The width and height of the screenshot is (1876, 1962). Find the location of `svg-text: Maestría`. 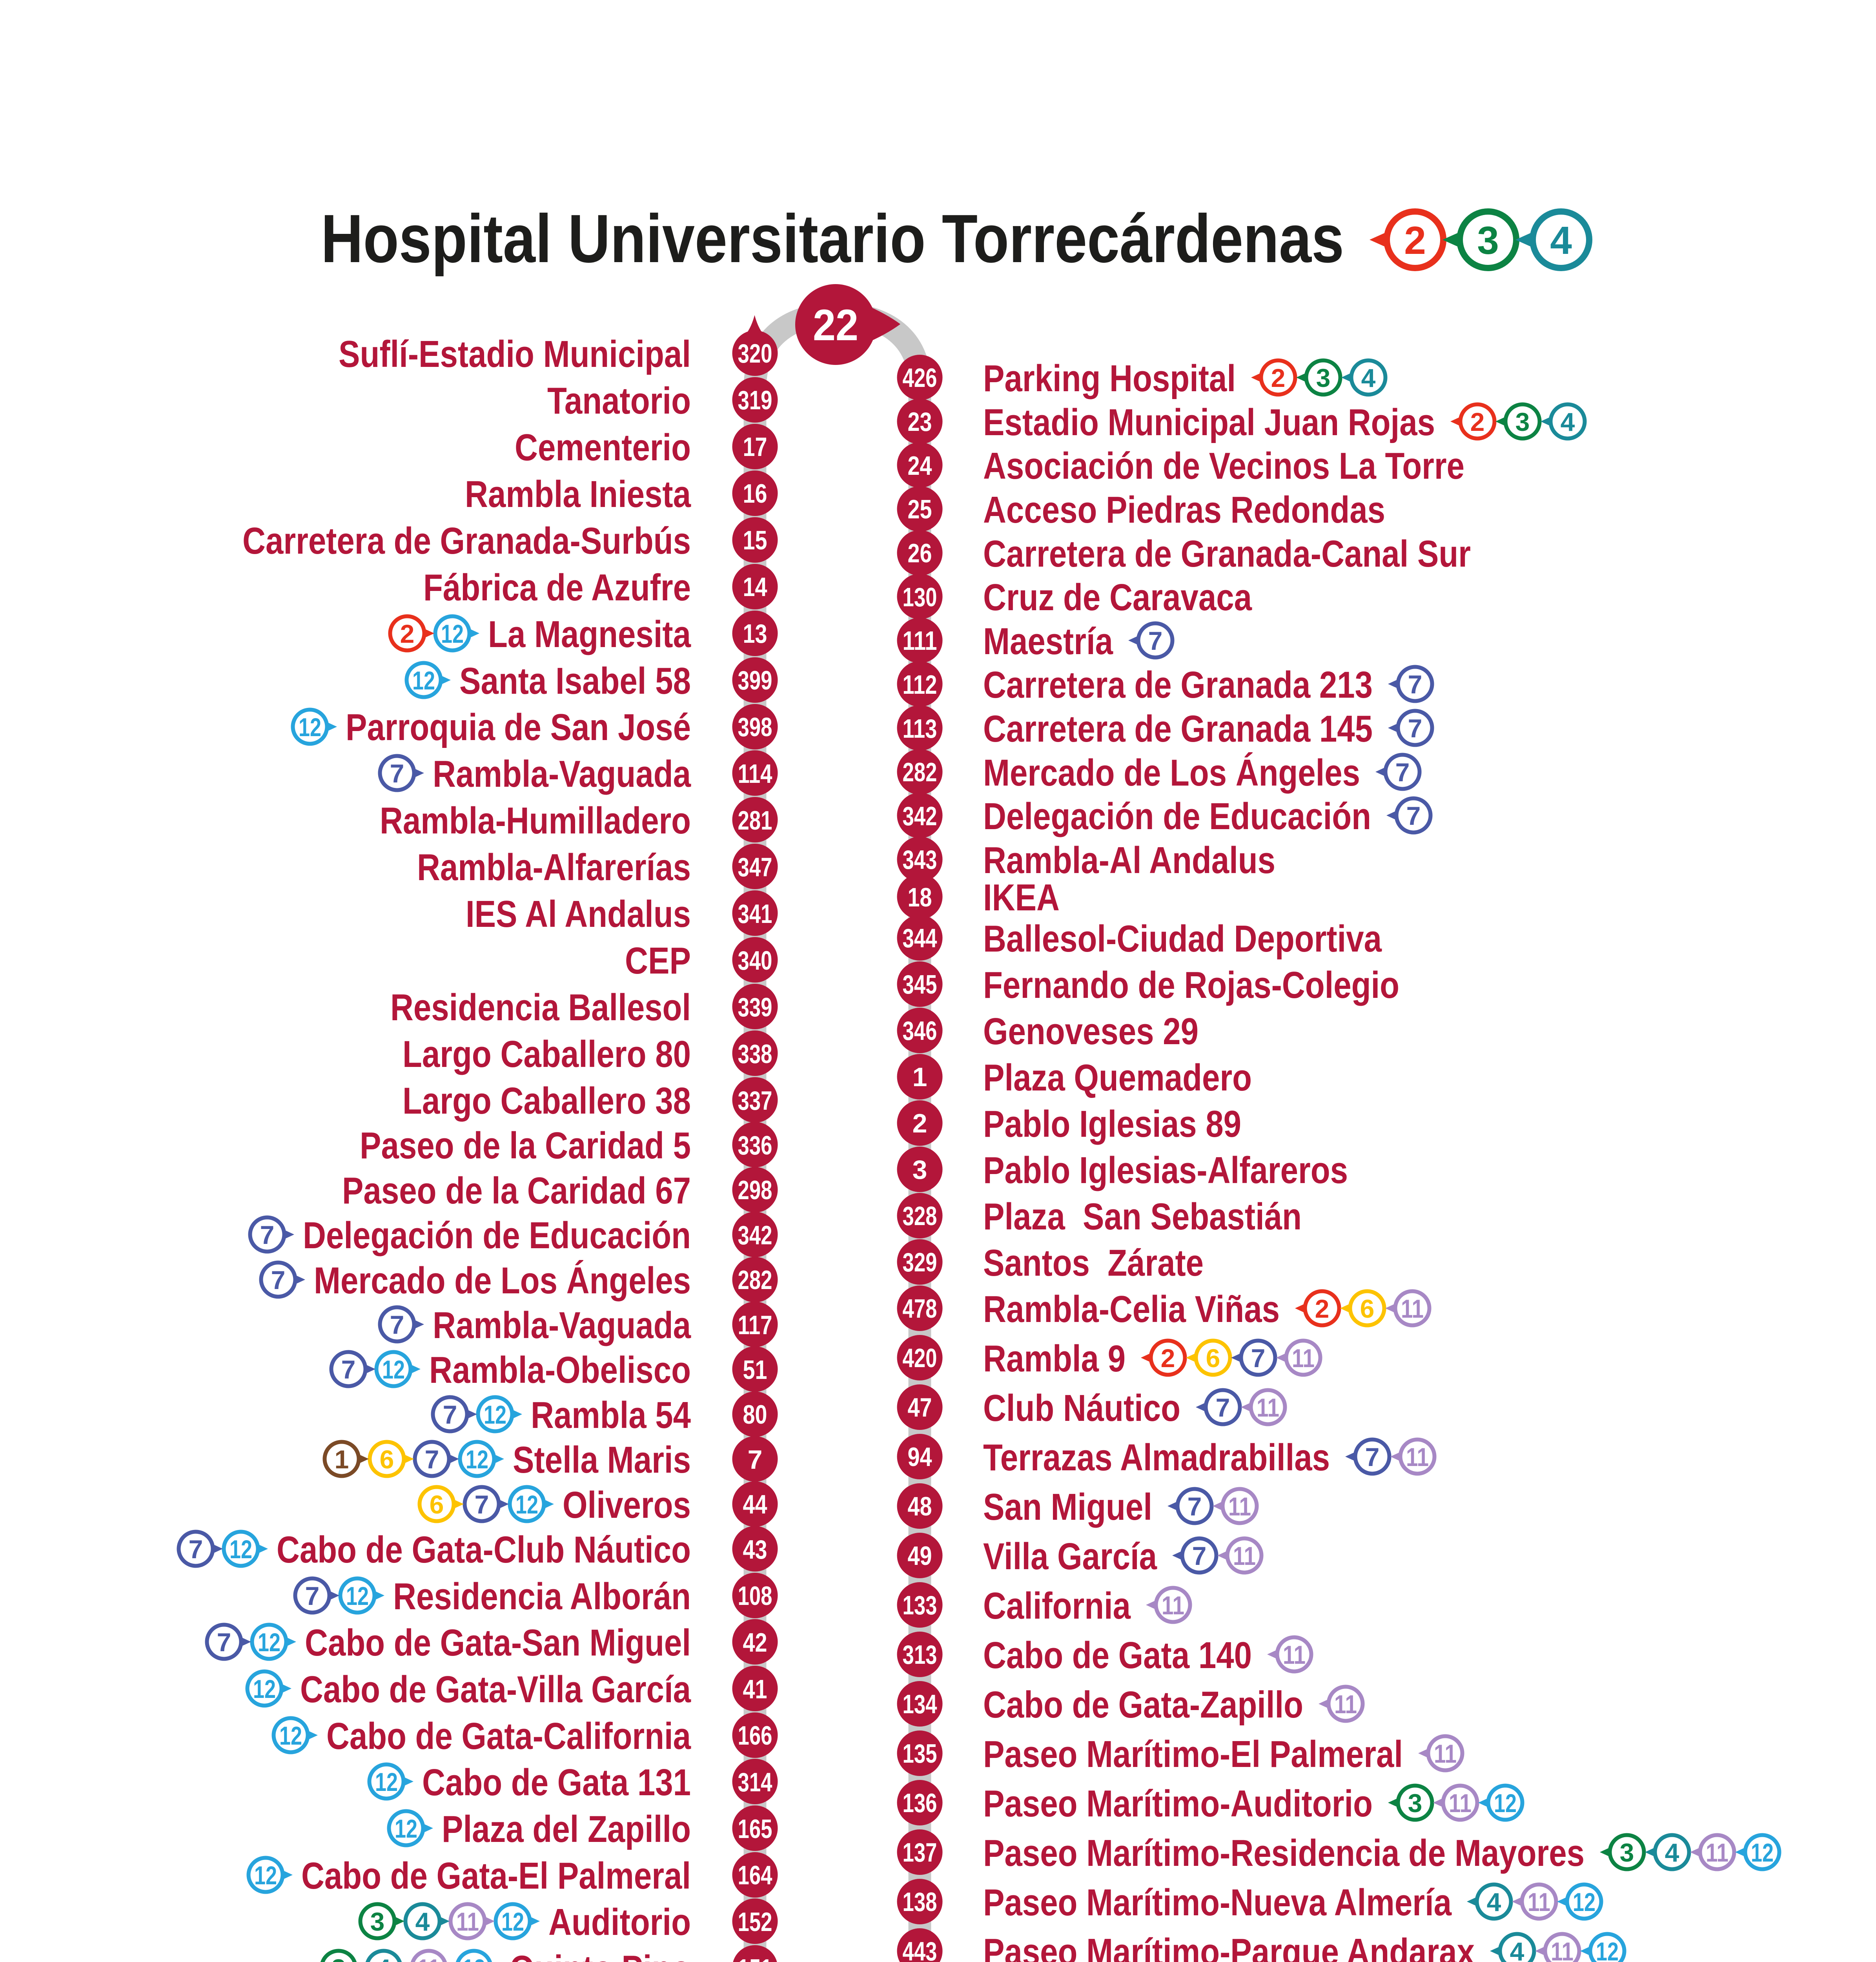

svg-text: Maestría is located at coordinates (1048, 641).